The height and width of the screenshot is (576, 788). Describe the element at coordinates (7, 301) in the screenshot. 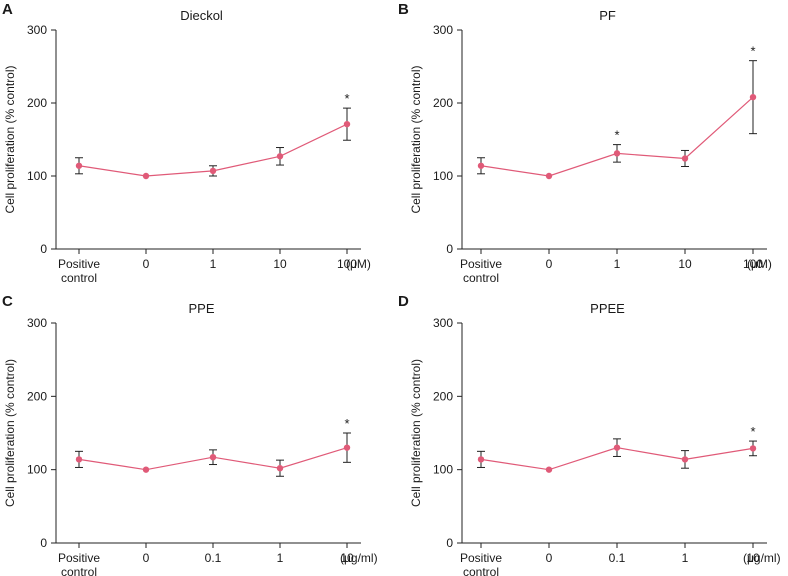

I see `panel-letter: C` at that location.